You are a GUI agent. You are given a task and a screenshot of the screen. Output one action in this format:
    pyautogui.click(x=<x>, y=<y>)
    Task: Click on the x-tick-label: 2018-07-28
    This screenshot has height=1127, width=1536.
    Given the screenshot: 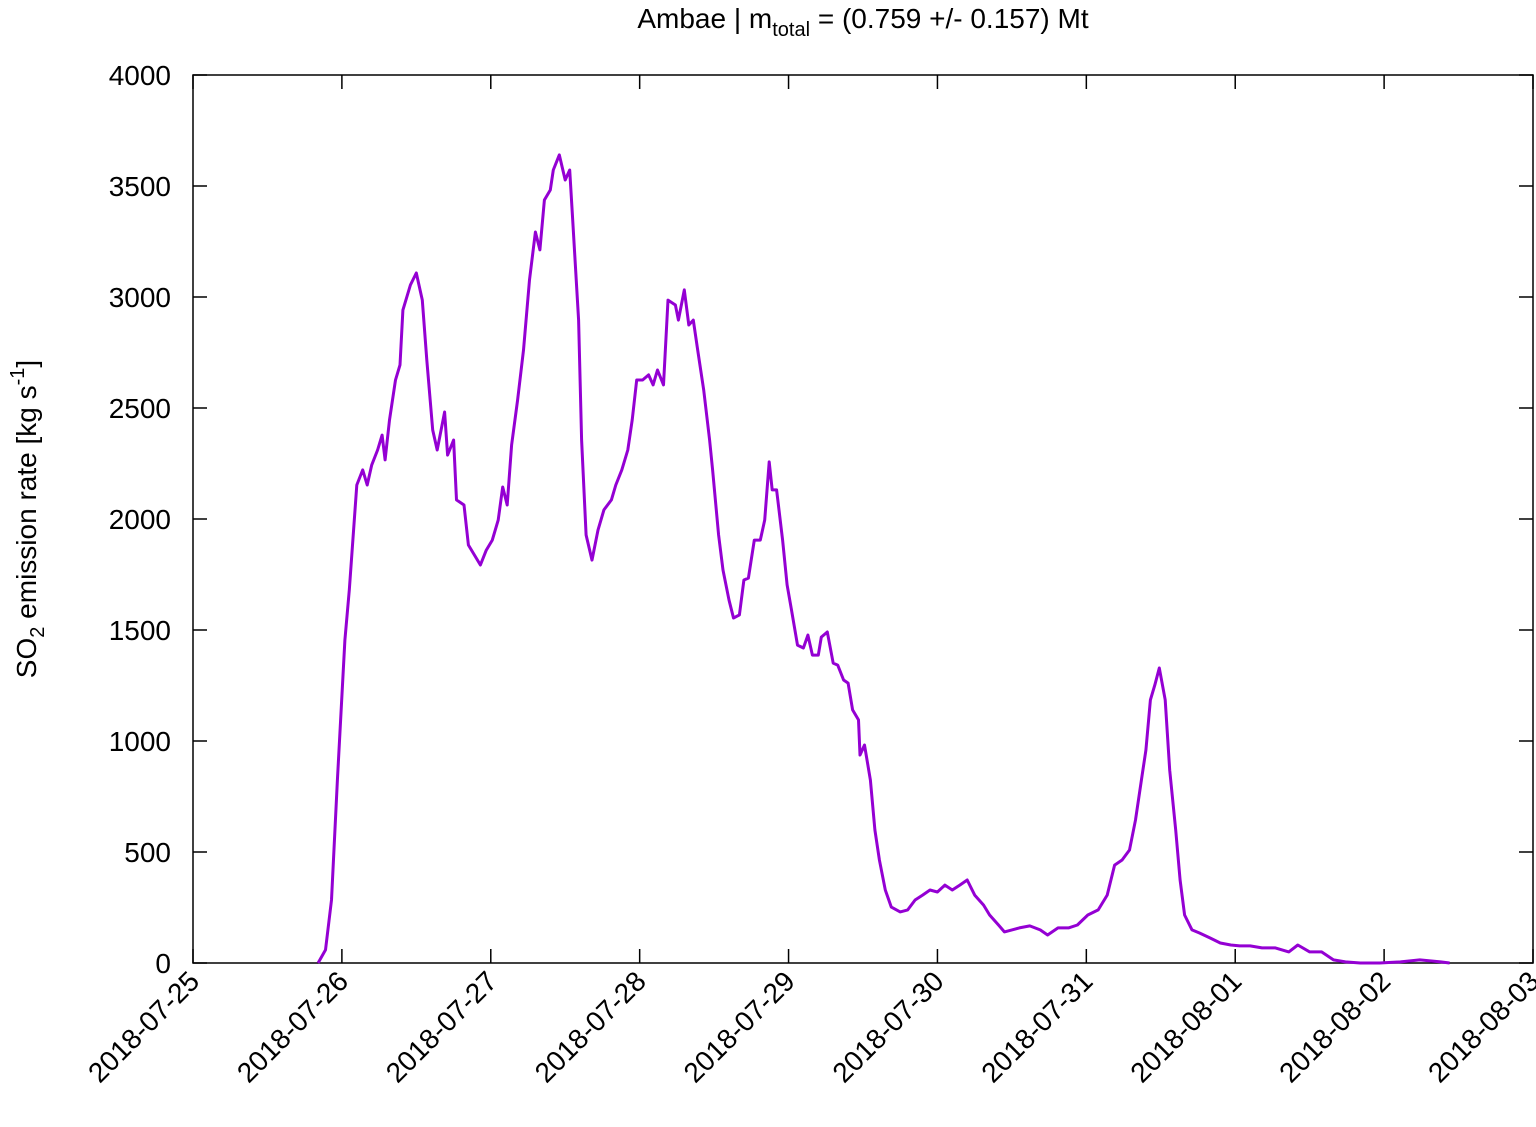 What is the action you would take?
    pyautogui.click(x=590, y=1026)
    